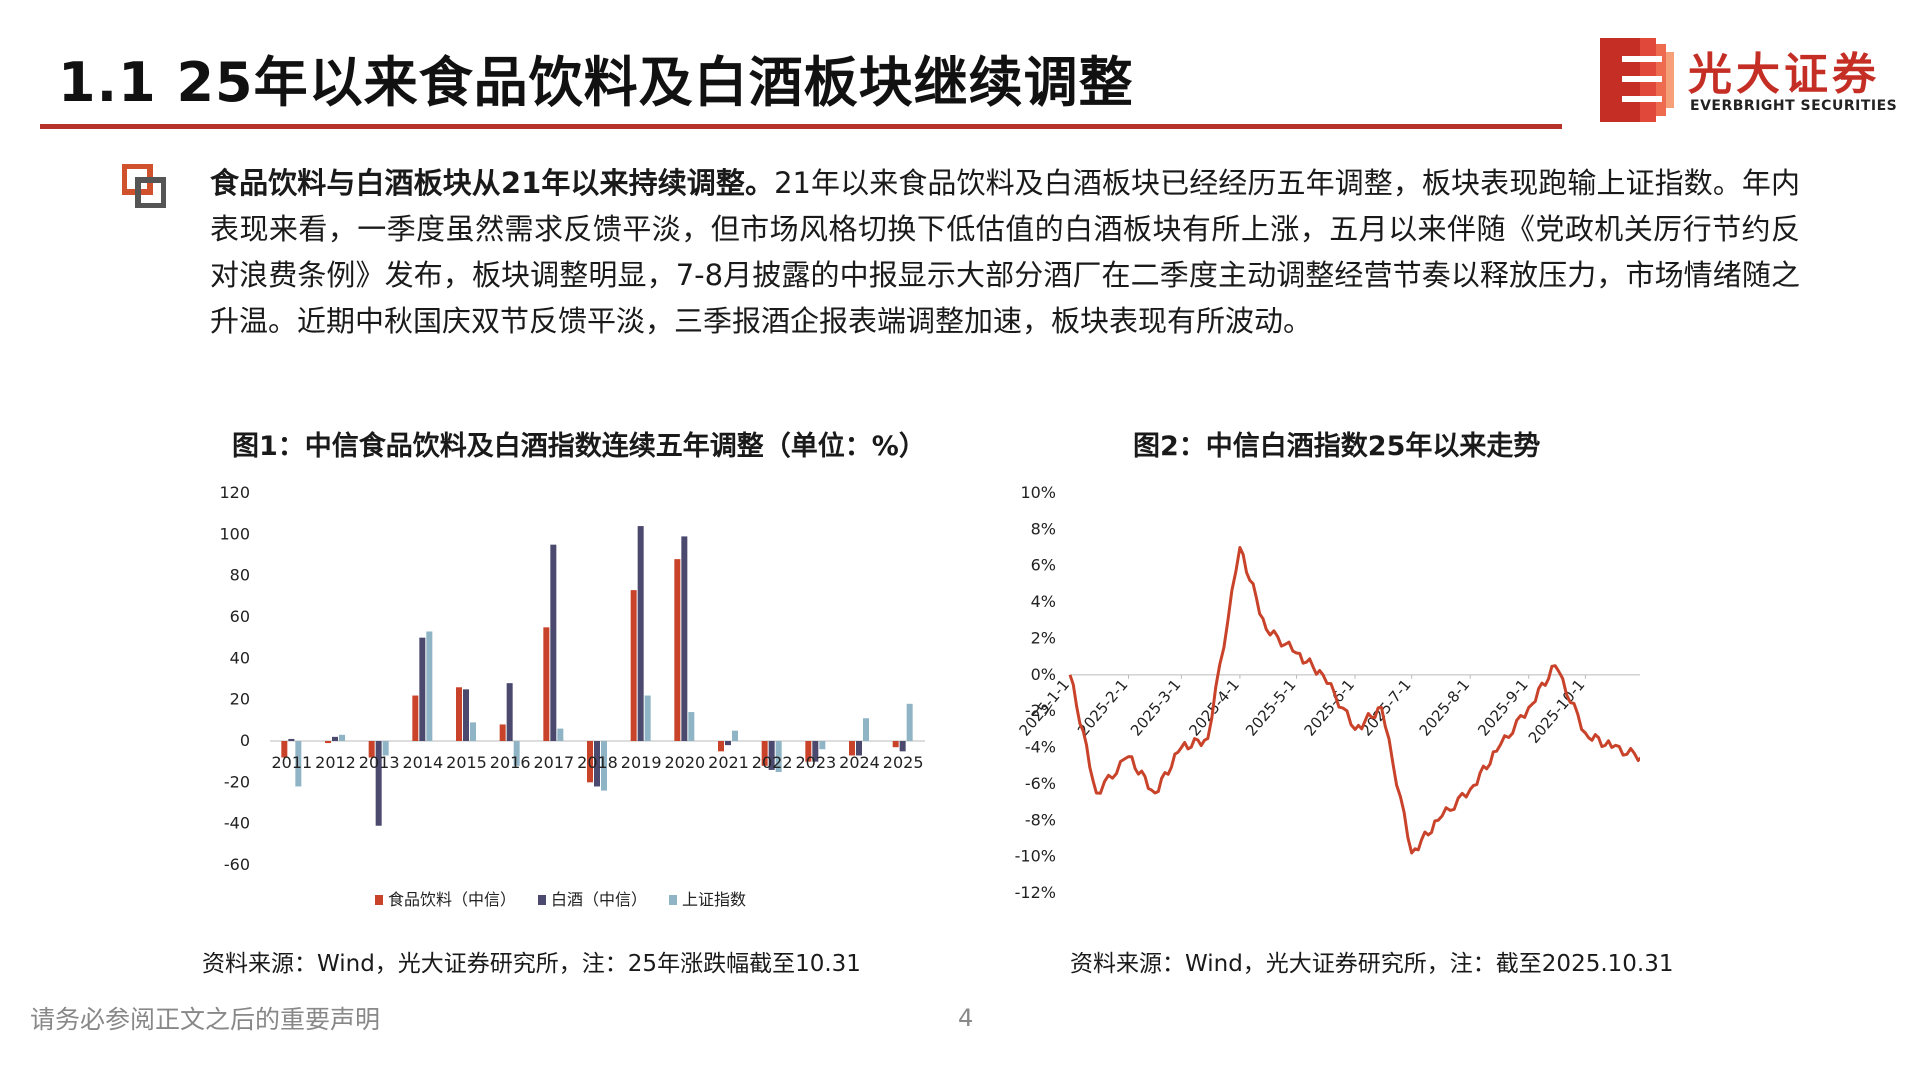 The width and height of the screenshot is (1920, 1080). Describe the element at coordinates (371, 749) in the screenshot. I see `bar-2013-s1` at that location.